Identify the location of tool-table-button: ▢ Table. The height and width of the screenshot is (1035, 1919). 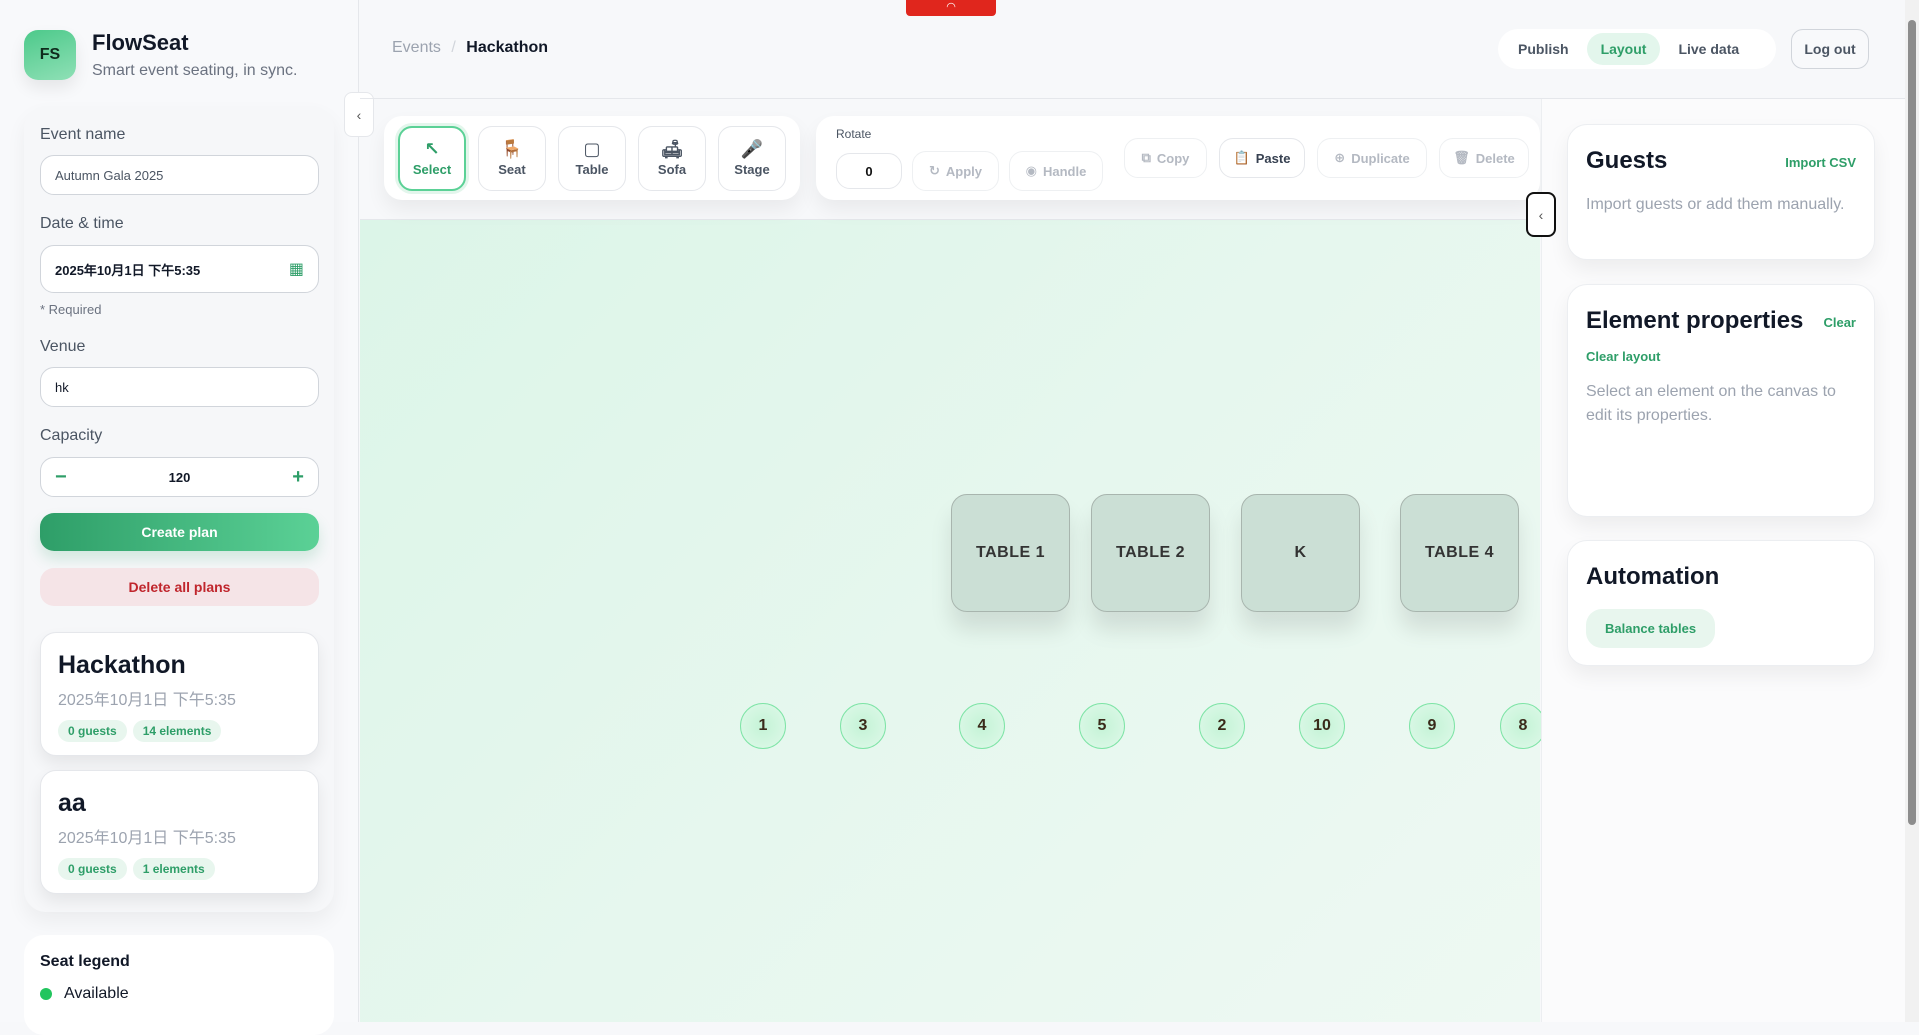
(592, 158).